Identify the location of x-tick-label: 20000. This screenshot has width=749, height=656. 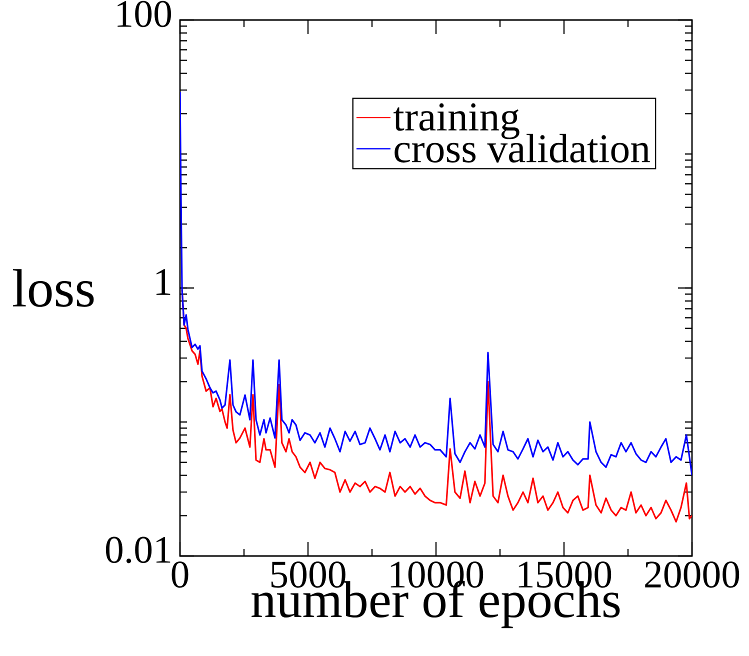
(692, 575).